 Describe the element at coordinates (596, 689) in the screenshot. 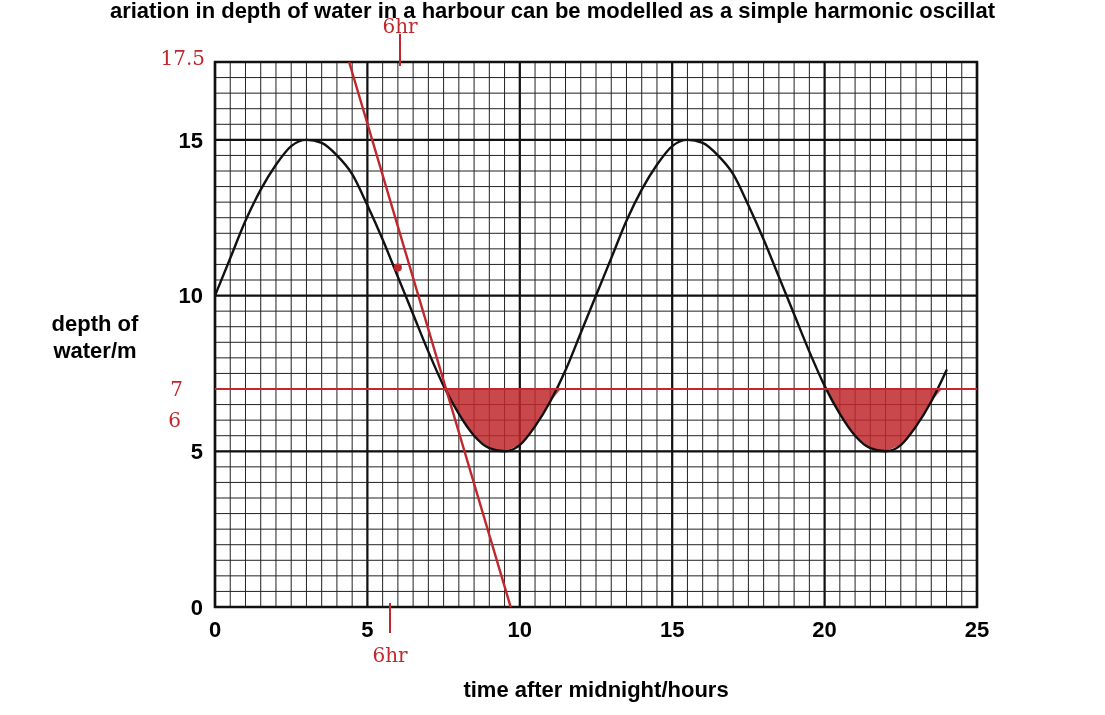

I see `x-axis-title: time after midnight/hours` at that location.